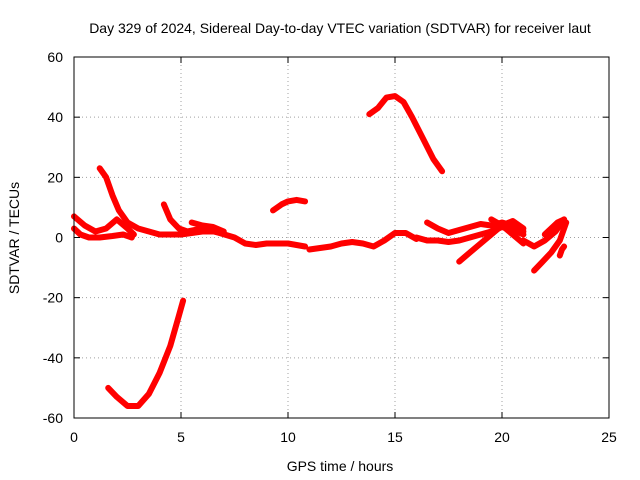 The height and width of the screenshot is (480, 640). I want to click on x-tick-label: 15, so click(395, 437).